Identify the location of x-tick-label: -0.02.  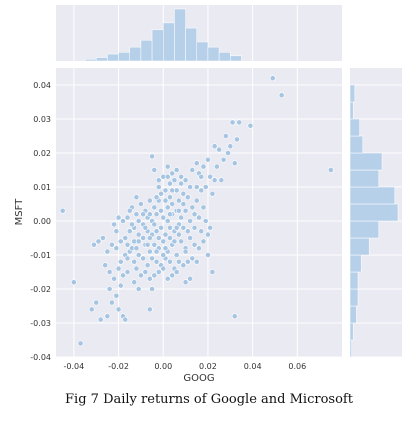
(118, 366).